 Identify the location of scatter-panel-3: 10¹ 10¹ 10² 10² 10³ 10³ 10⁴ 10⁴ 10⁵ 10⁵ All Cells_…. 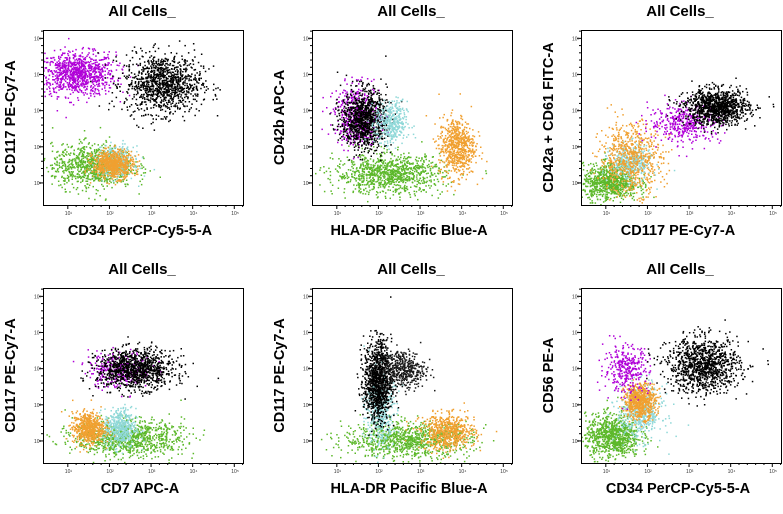
(661, 121).